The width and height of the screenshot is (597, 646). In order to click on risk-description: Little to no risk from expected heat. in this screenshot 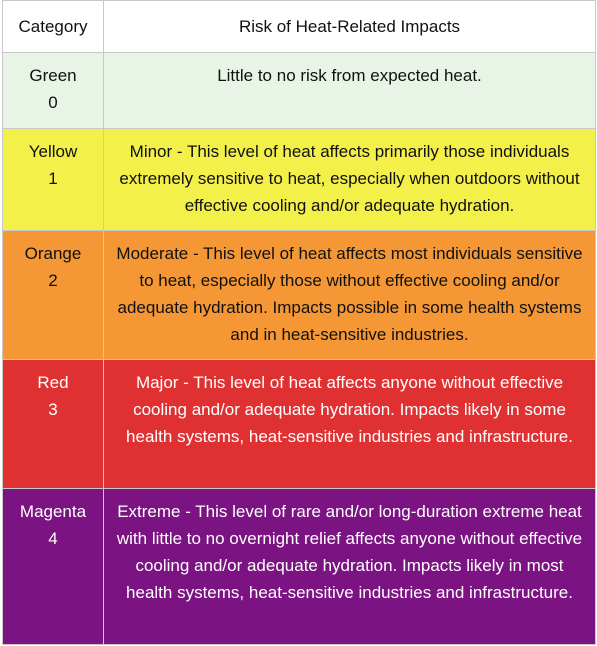, I will do `click(349, 90)`.